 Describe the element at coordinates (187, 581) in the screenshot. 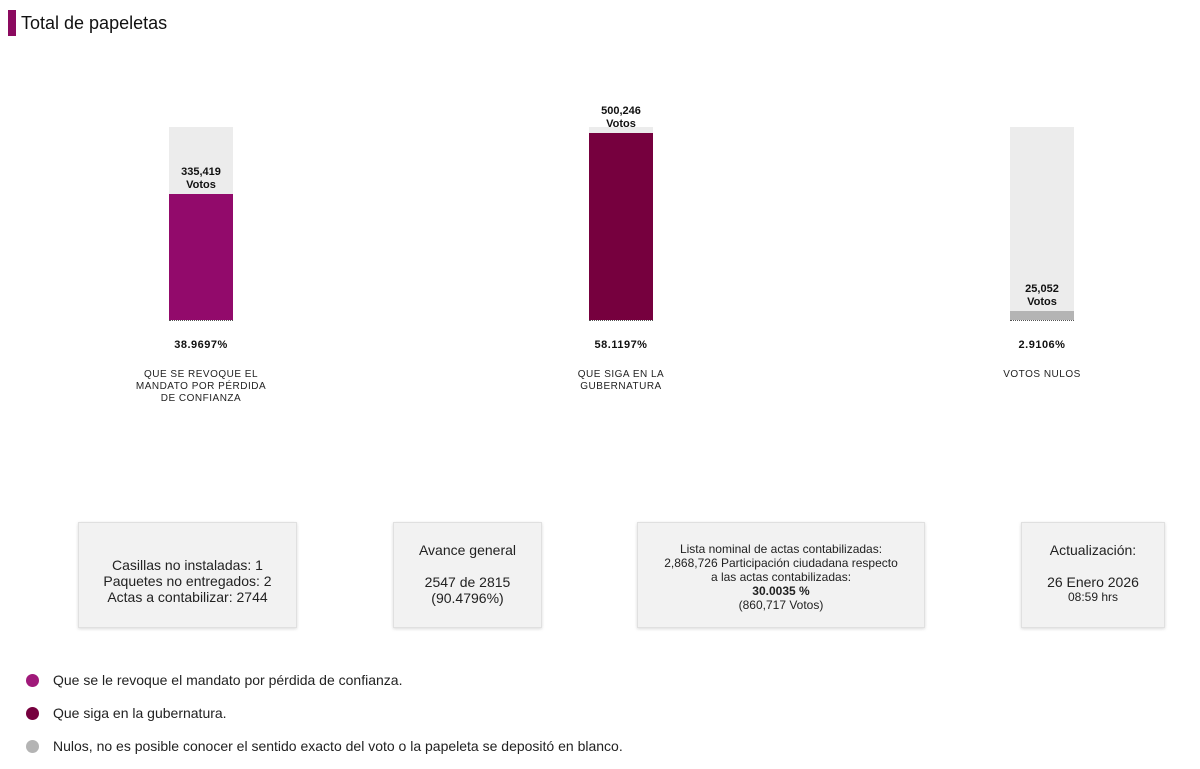

I see `paquetes-no-entregados: Paquetes no entregados: 2` at that location.